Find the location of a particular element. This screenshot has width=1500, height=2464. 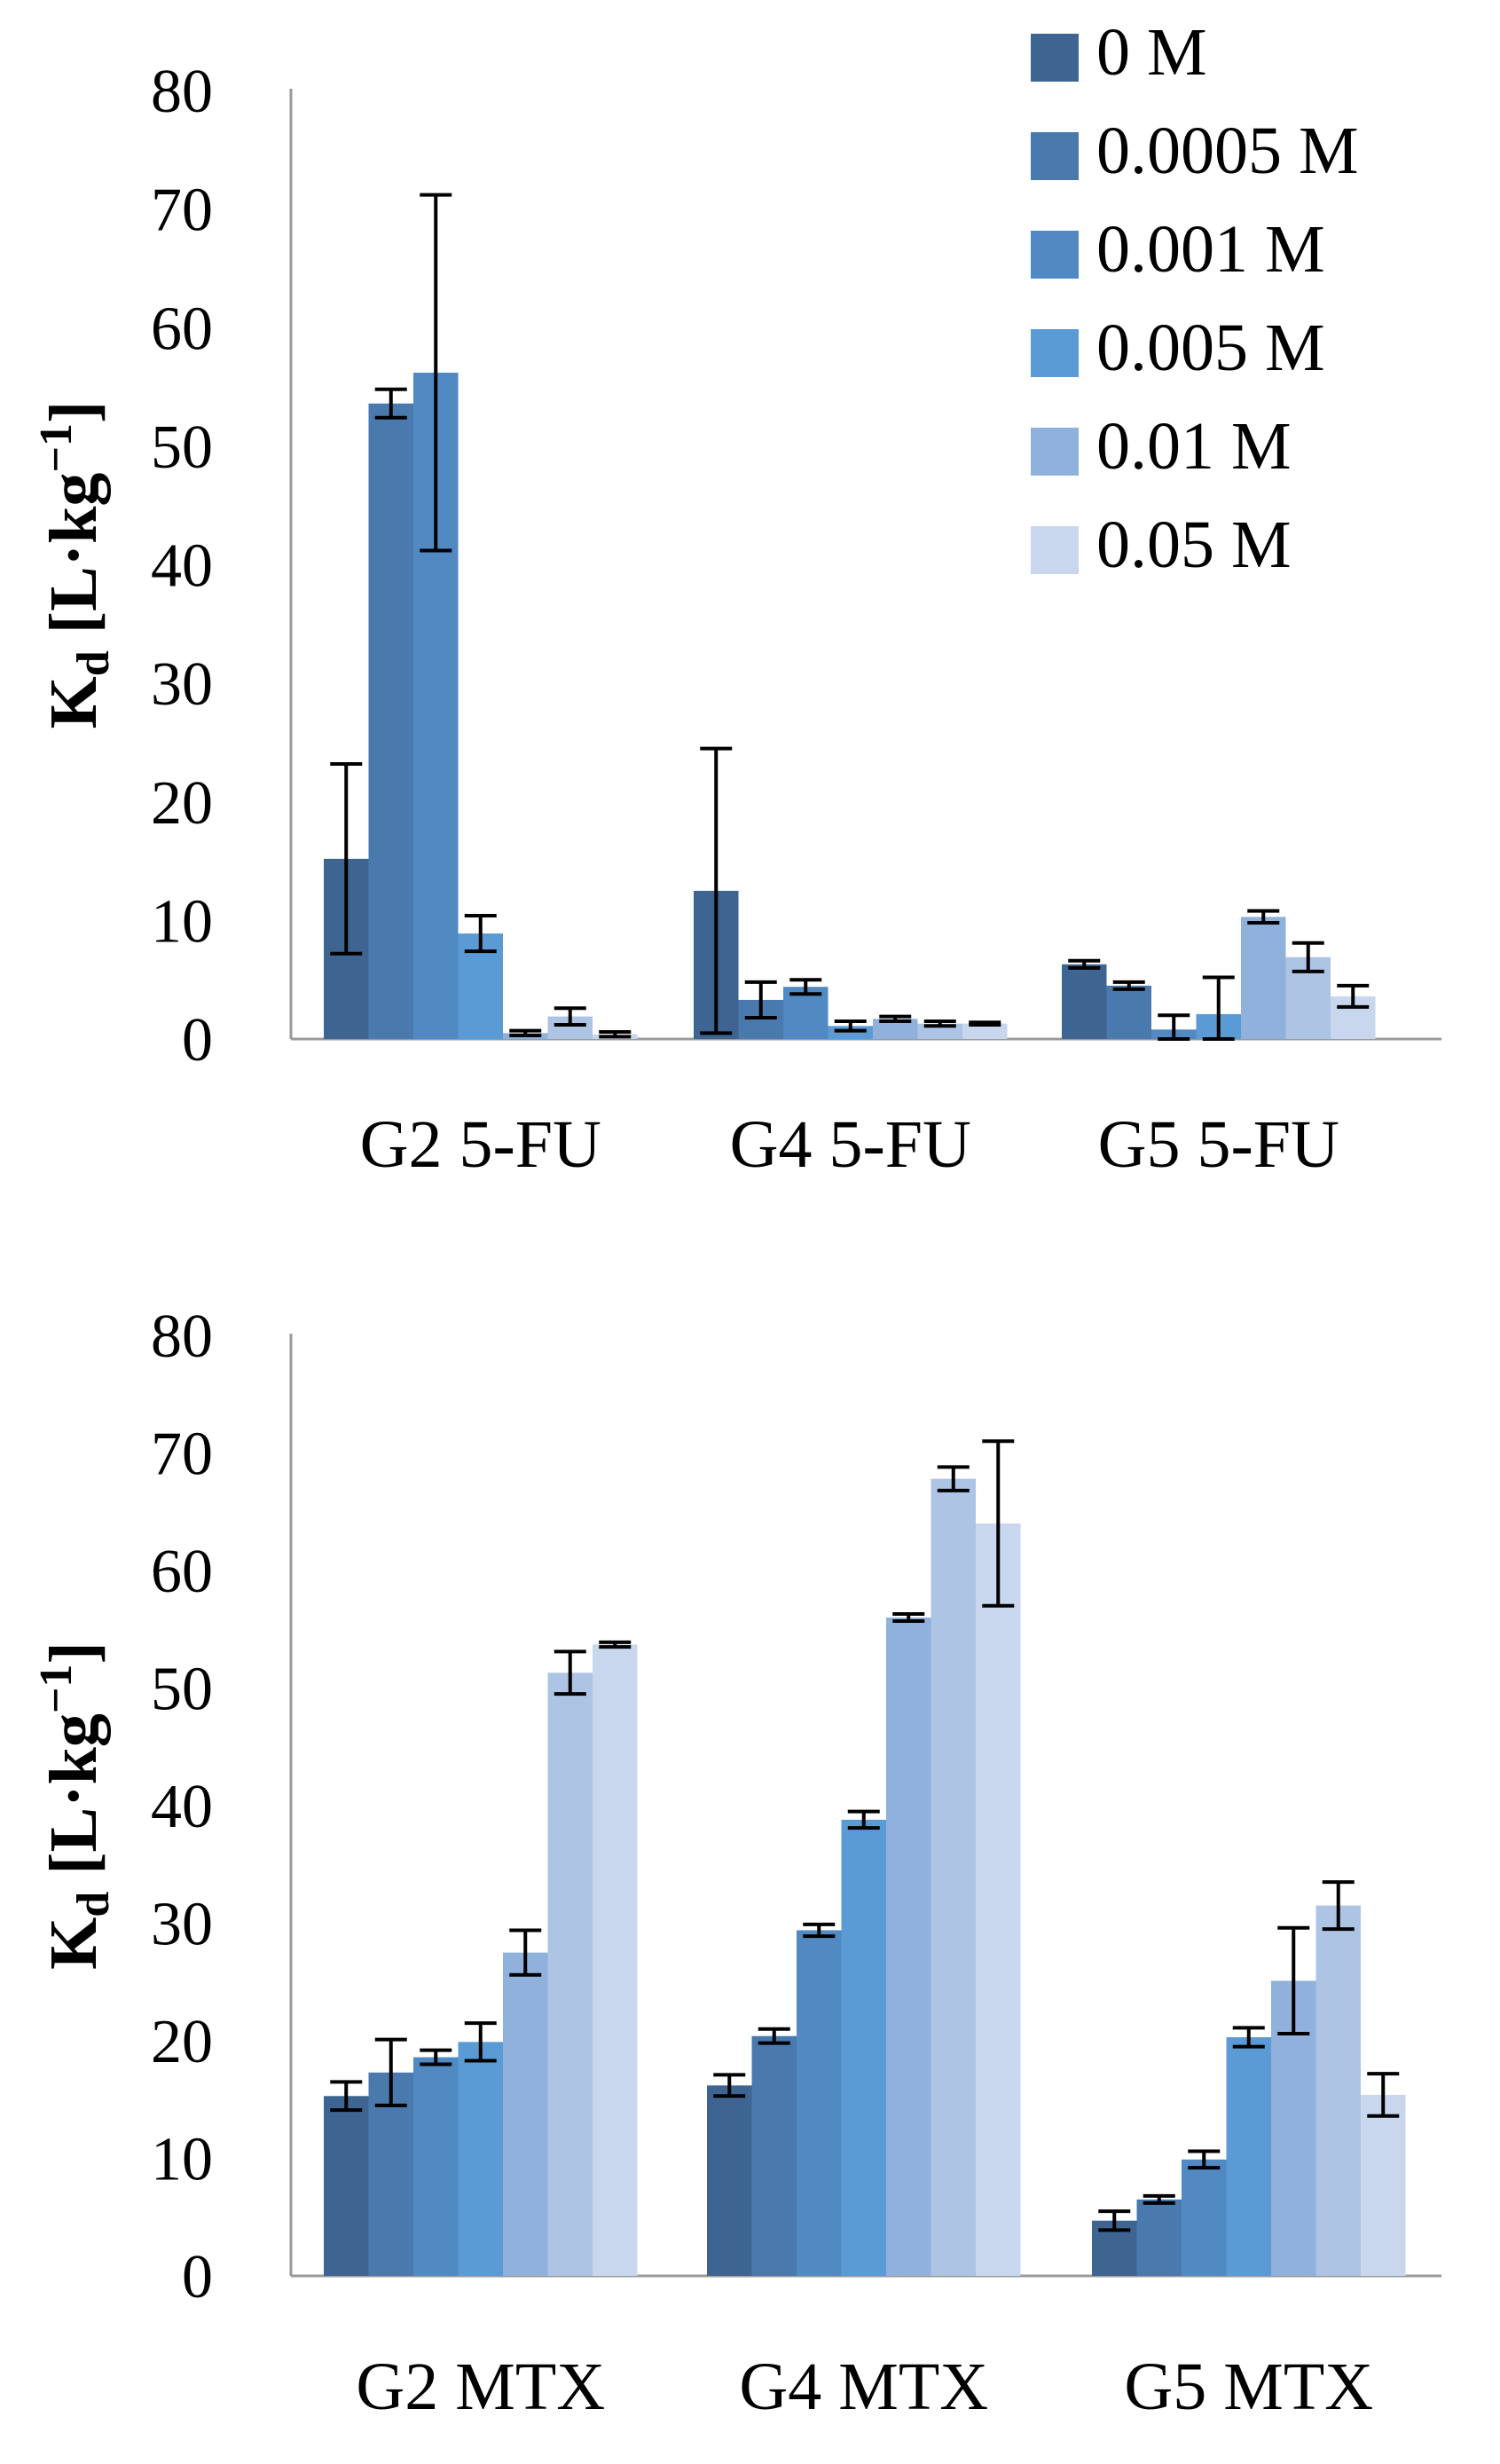

legend-label-0-005-m: 0.005 M is located at coordinates (1210, 348).